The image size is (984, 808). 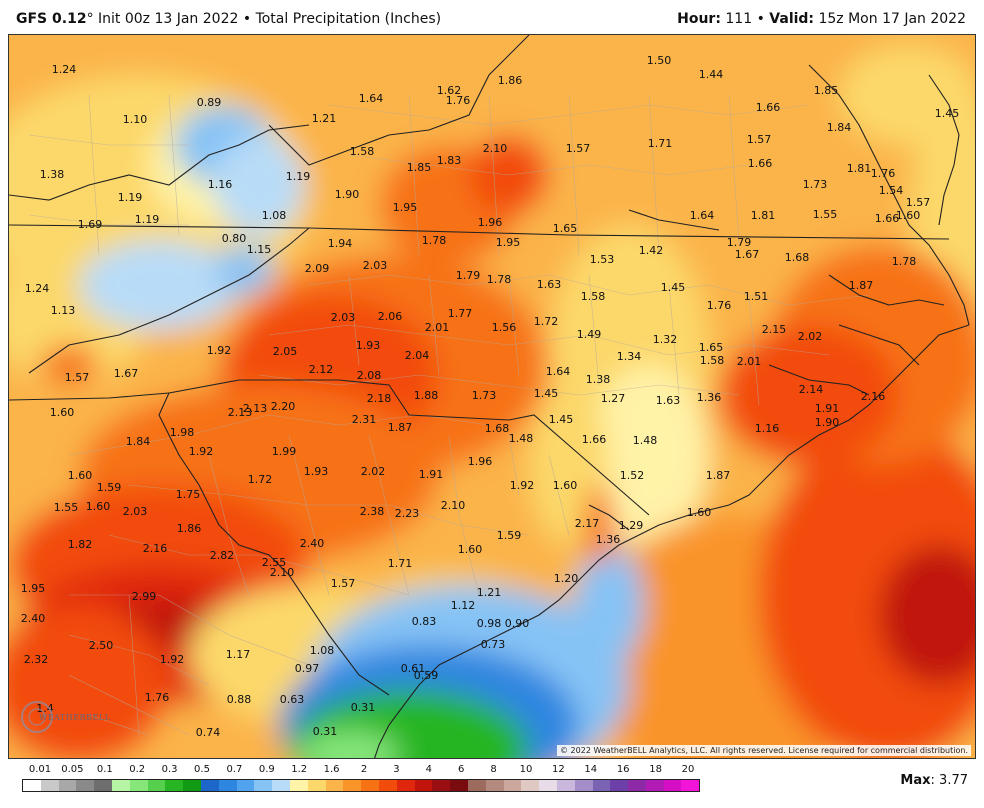 What do you see at coordinates (239, 699) in the screenshot?
I see `precip-value-label: 0.88` at bounding box center [239, 699].